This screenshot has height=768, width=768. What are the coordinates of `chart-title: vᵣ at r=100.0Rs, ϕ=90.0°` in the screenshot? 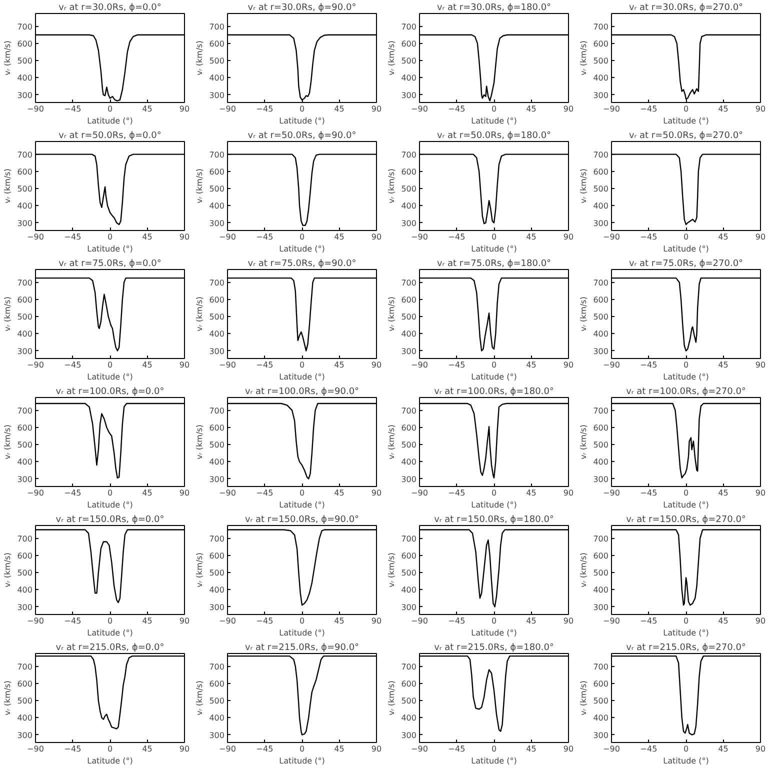 It's located at (302, 392).